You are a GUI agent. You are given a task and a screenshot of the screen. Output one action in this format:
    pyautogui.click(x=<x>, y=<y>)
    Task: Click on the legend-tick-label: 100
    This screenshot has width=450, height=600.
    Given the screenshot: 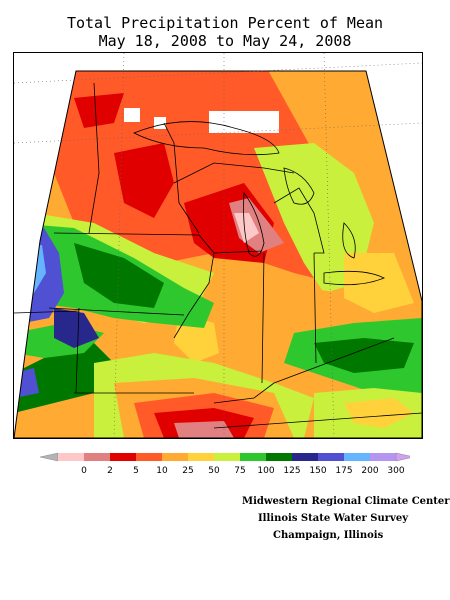 What is the action you would take?
    pyautogui.click(x=265, y=471)
    